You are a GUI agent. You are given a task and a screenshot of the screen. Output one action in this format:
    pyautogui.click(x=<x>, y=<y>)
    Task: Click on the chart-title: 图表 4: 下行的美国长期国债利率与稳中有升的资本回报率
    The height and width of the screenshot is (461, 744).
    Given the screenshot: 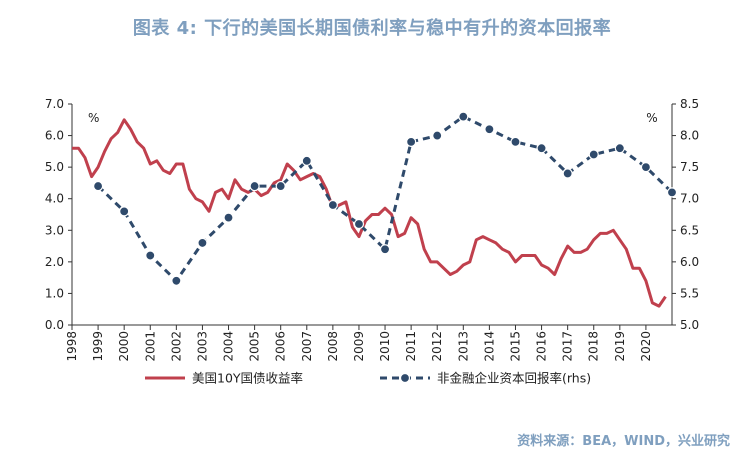 What is the action you would take?
    pyautogui.click(x=372, y=28)
    